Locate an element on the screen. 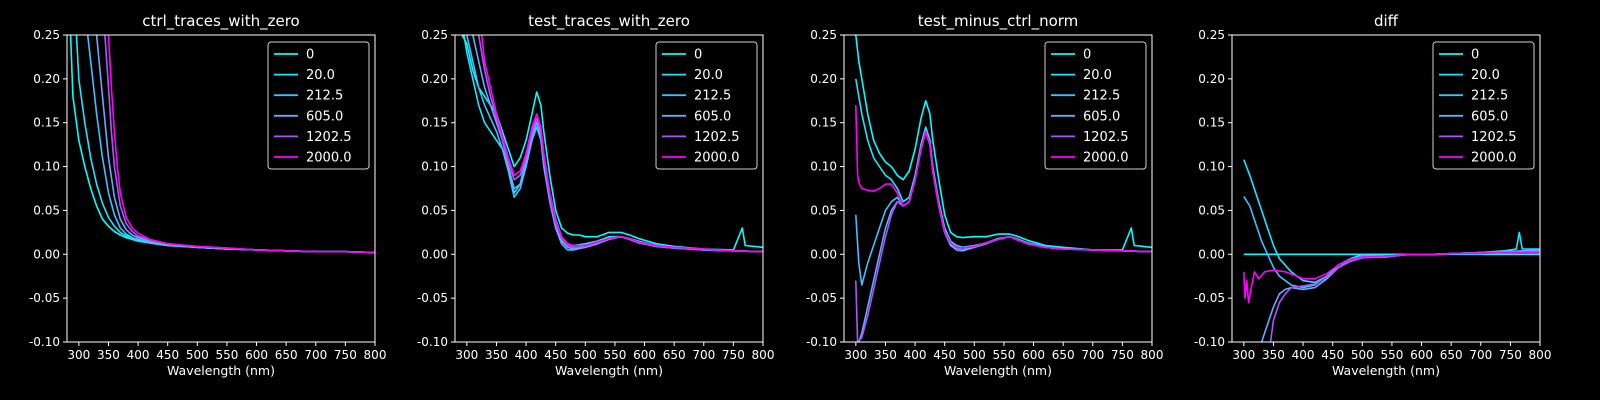  chart-title: test_minus_ctrl_norm is located at coordinates (998, 21).